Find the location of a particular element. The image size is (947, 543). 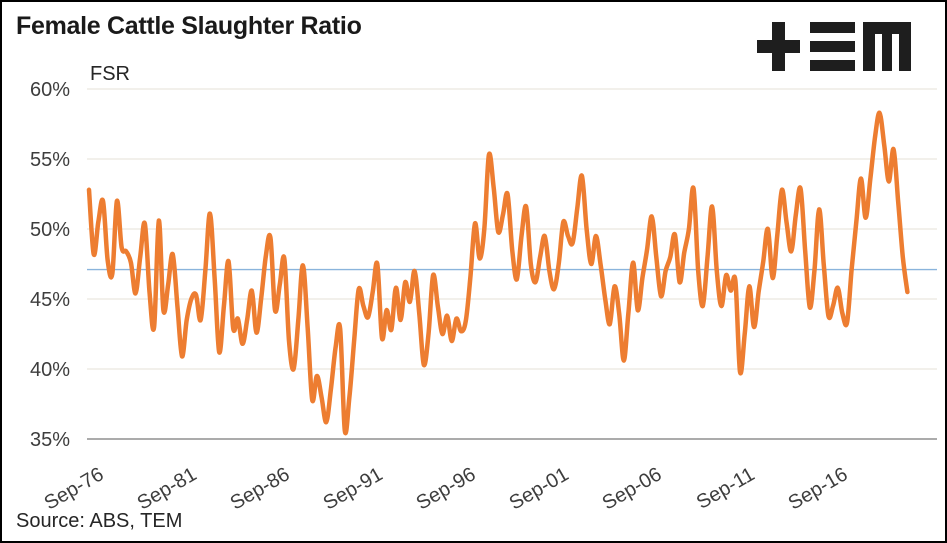

x-tick-label: Sep-11 is located at coordinates (726, 488).